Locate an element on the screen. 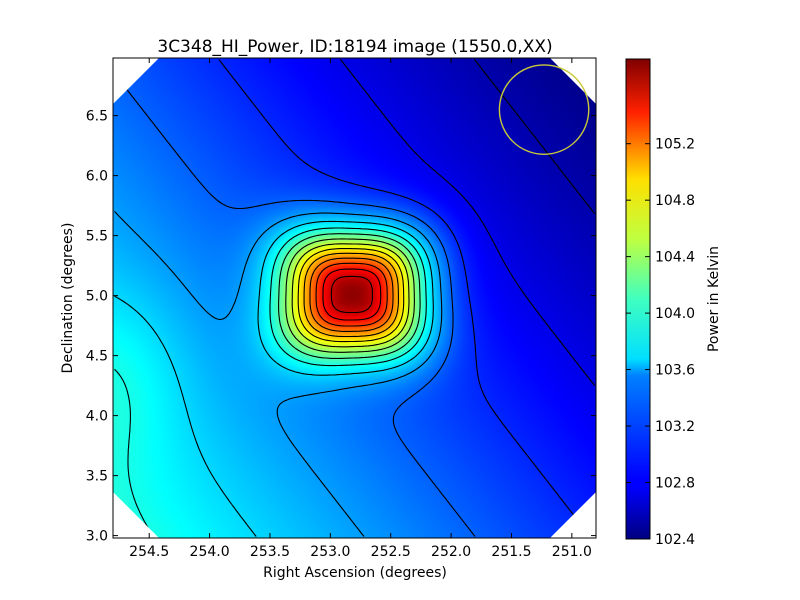 This screenshot has height=600, width=800. colorbar-ticks: 102.4 102.8 103.2 103.6 104.0 104.4 104.8 105.2 is located at coordinates (660, 342).